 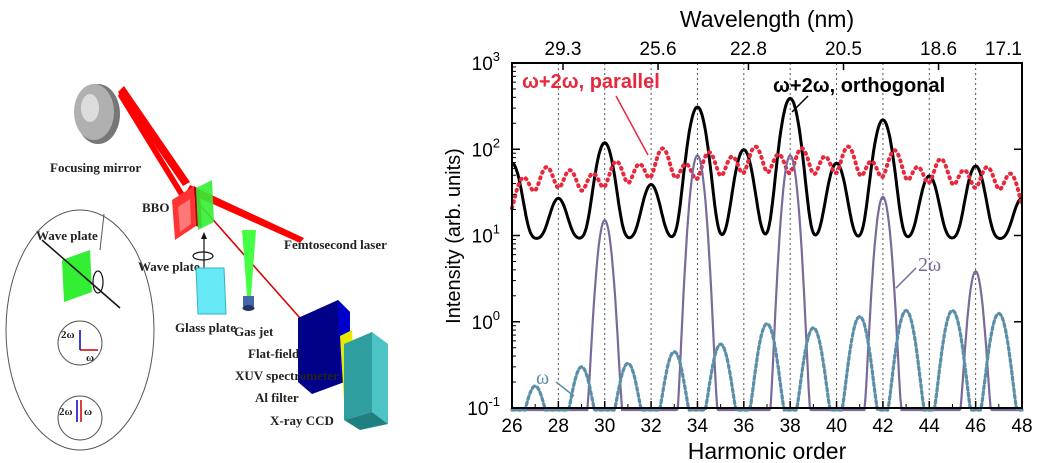 I want to click on top-tick-label: 18.6, so click(x=938, y=49).